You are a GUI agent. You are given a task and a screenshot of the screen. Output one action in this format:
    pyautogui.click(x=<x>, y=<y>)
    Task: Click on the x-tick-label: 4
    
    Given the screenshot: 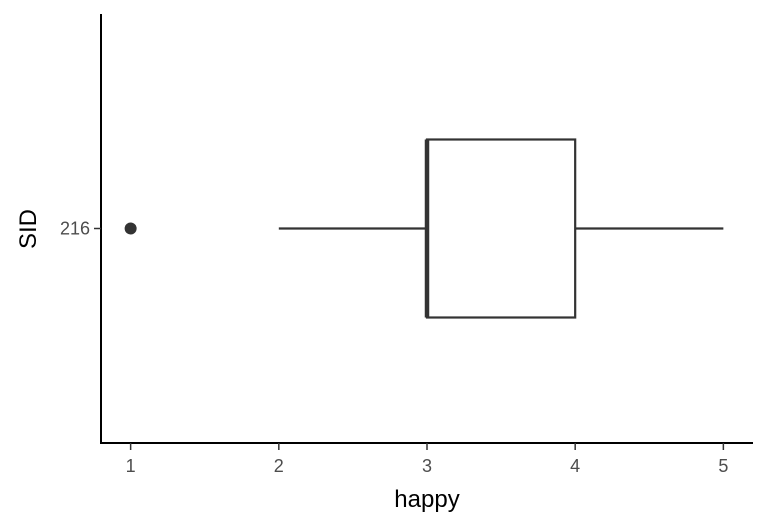 What is the action you would take?
    pyautogui.click(x=575, y=466)
    